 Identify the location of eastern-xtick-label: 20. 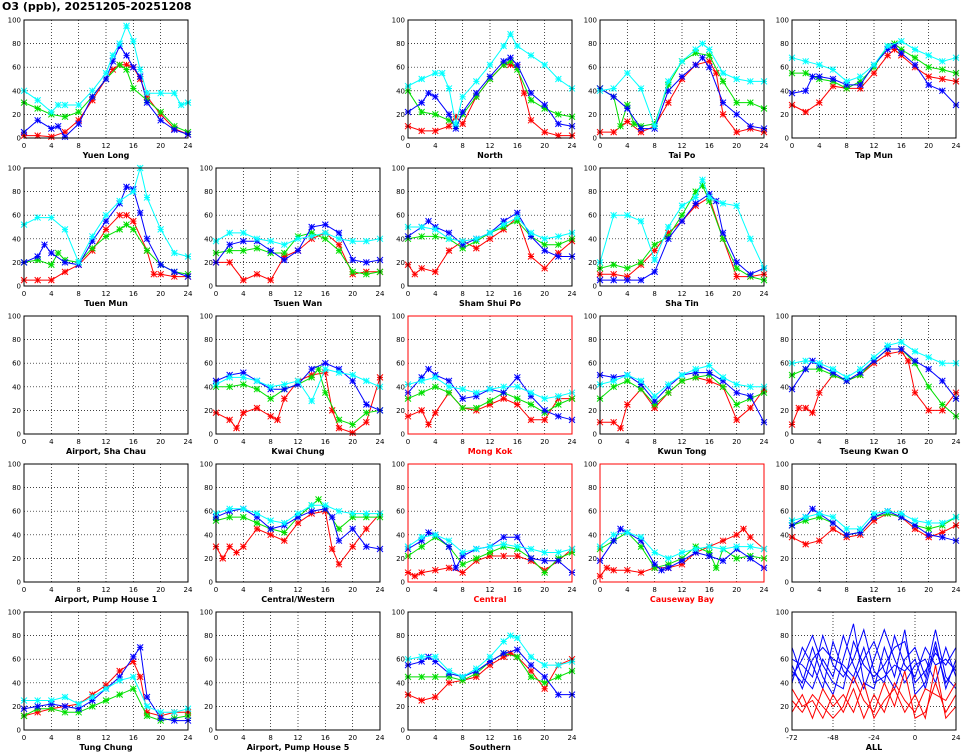
(928, 590).